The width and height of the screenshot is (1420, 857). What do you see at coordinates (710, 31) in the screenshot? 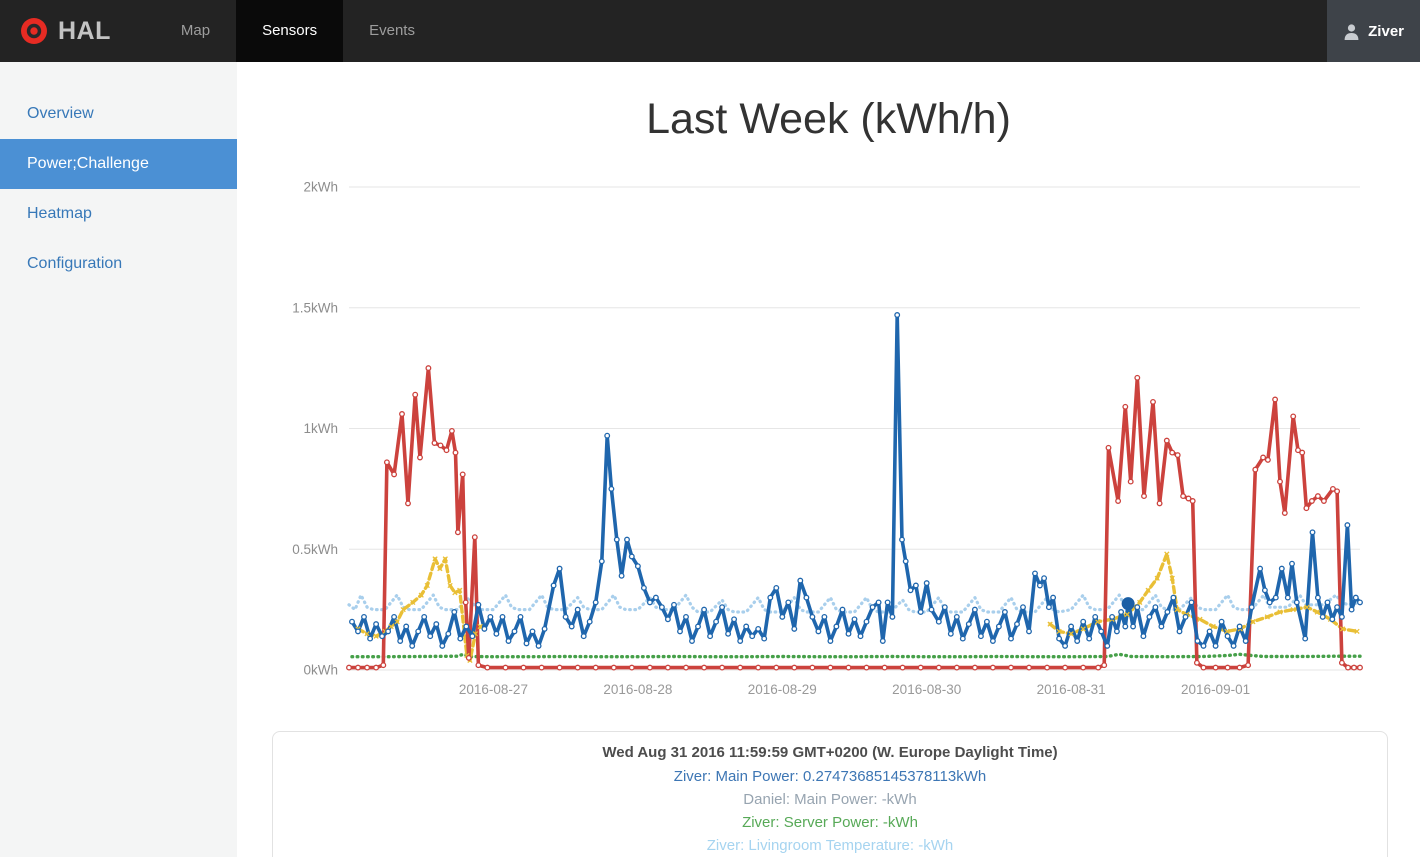
I see `top-navbar: HAL Map Sensors Events Ziver` at bounding box center [710, 31].